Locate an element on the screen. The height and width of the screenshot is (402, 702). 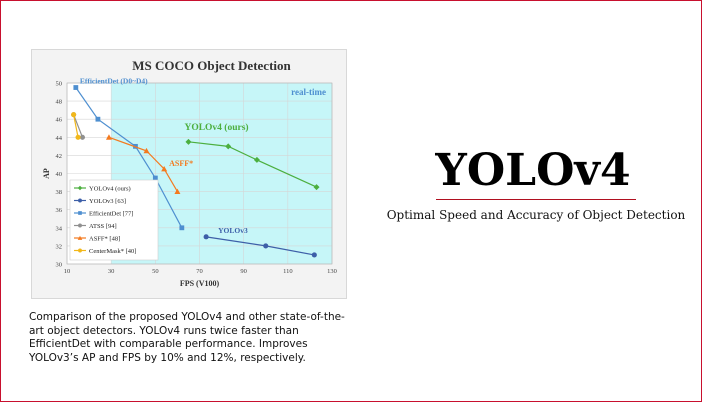
x-tick-label: 70 is located at coordinates (199, 271).